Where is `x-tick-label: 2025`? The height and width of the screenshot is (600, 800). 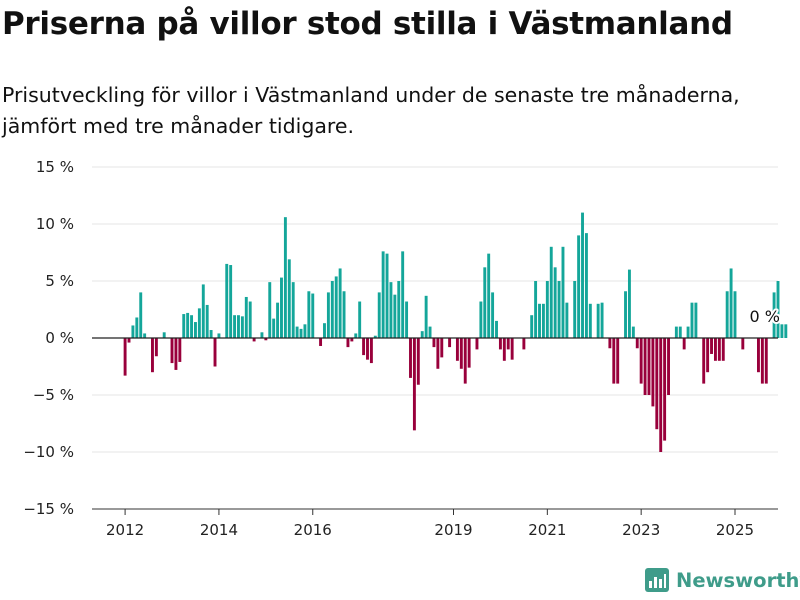 x-tick-label: 2025 is located at coordinates (735, 530).